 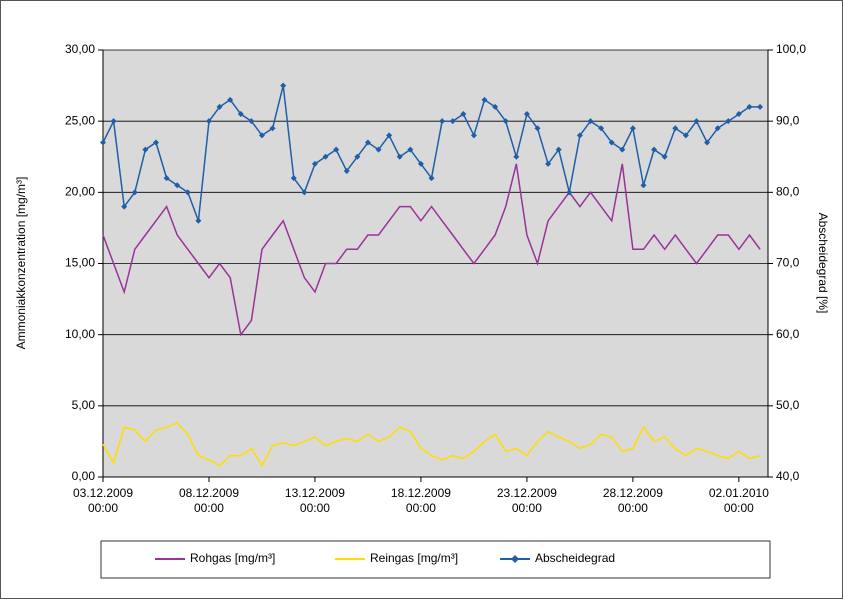 What do you see at coordinates (788, 120) in the screenshot?
I see `y2-tick-label: 90,0` at bounding box center [788, 120].